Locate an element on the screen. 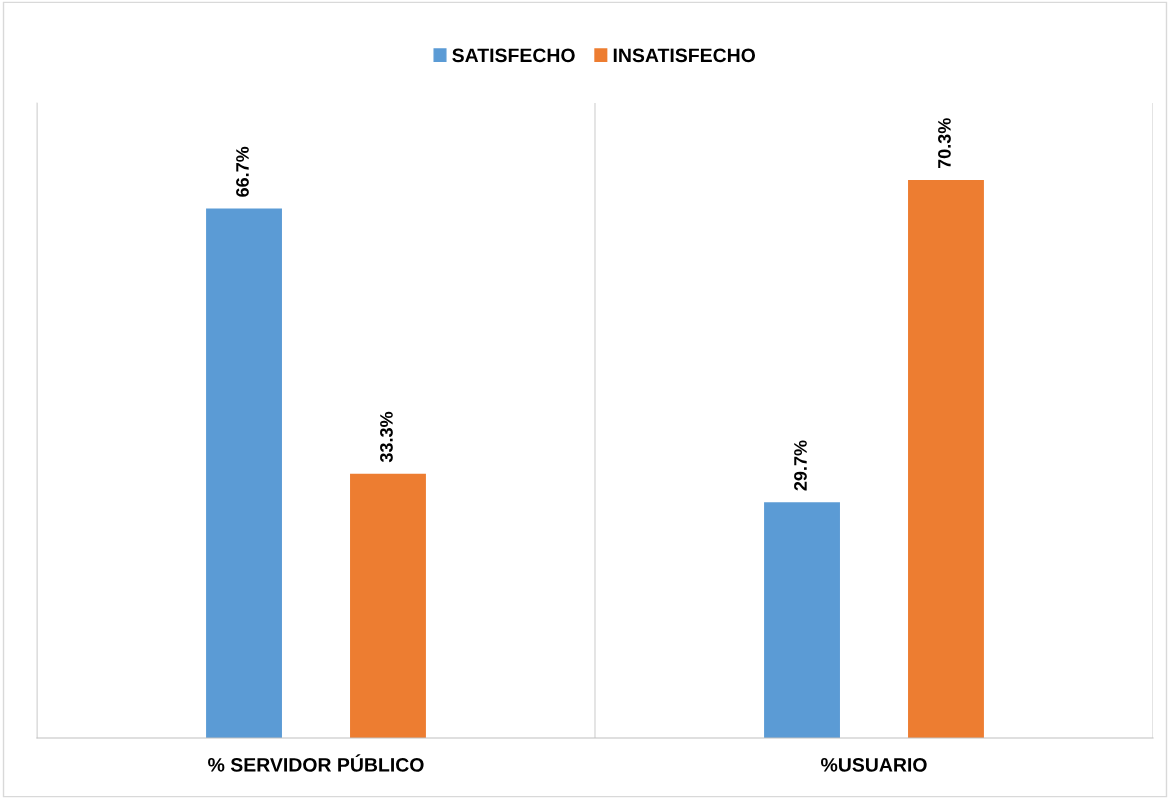 The image size is (1170, 799). legend-label: SATISFECHO is located at coordinates (513, 55).